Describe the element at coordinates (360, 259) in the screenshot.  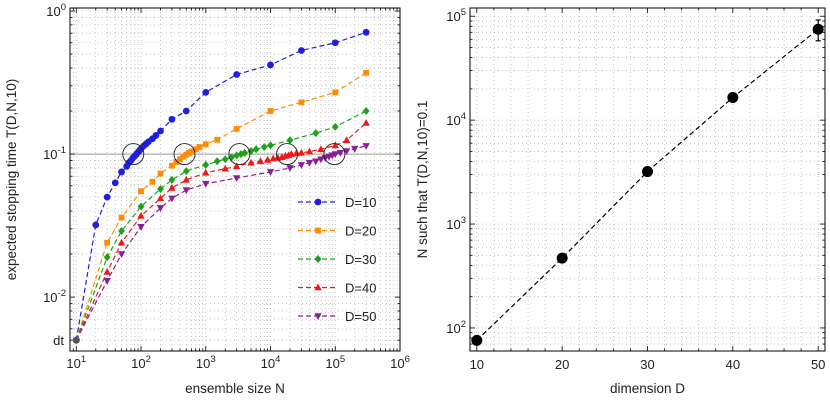
I see `legend-label: D=30` at that location.